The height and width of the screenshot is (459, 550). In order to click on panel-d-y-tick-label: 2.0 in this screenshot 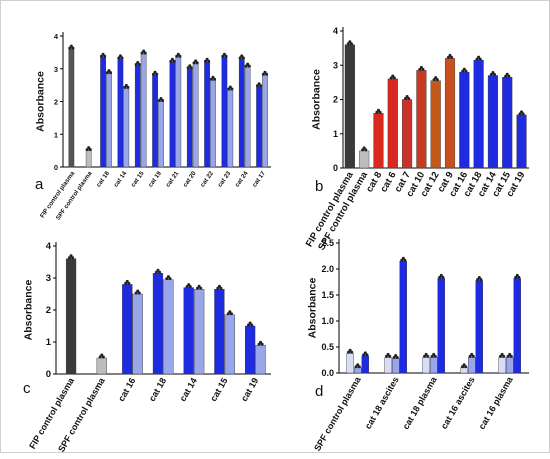, I will do `click(327, 269)`.